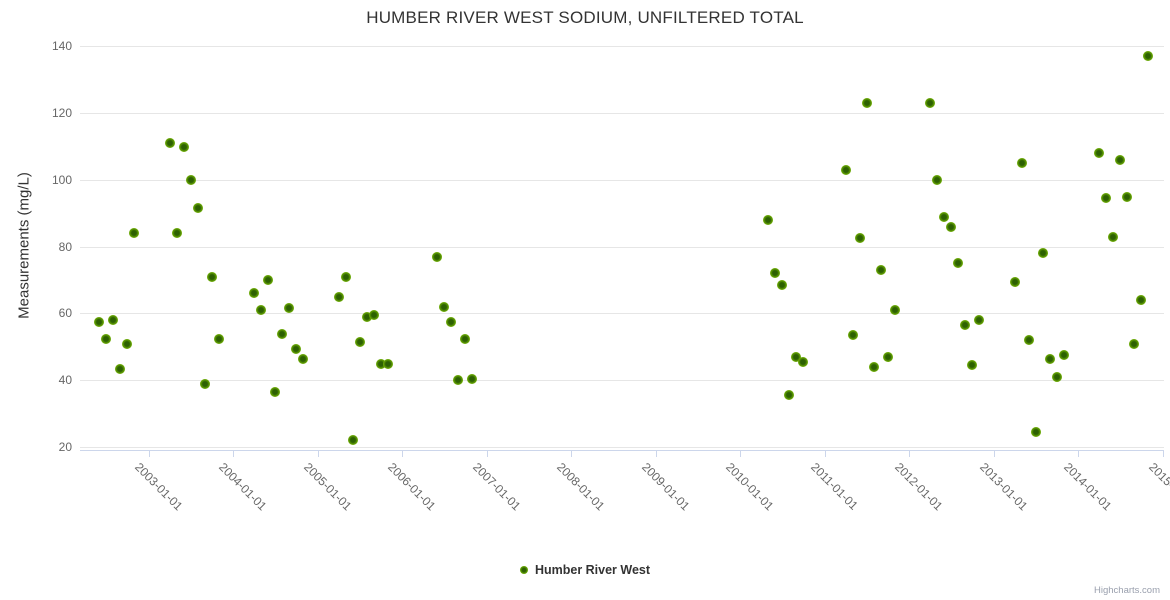 This screenshot has width=1170, height=600. Describe the element at coordinates (750, 487) in the screenshot. I see `x-axis-tick-label: 2010-01-01` at that location.